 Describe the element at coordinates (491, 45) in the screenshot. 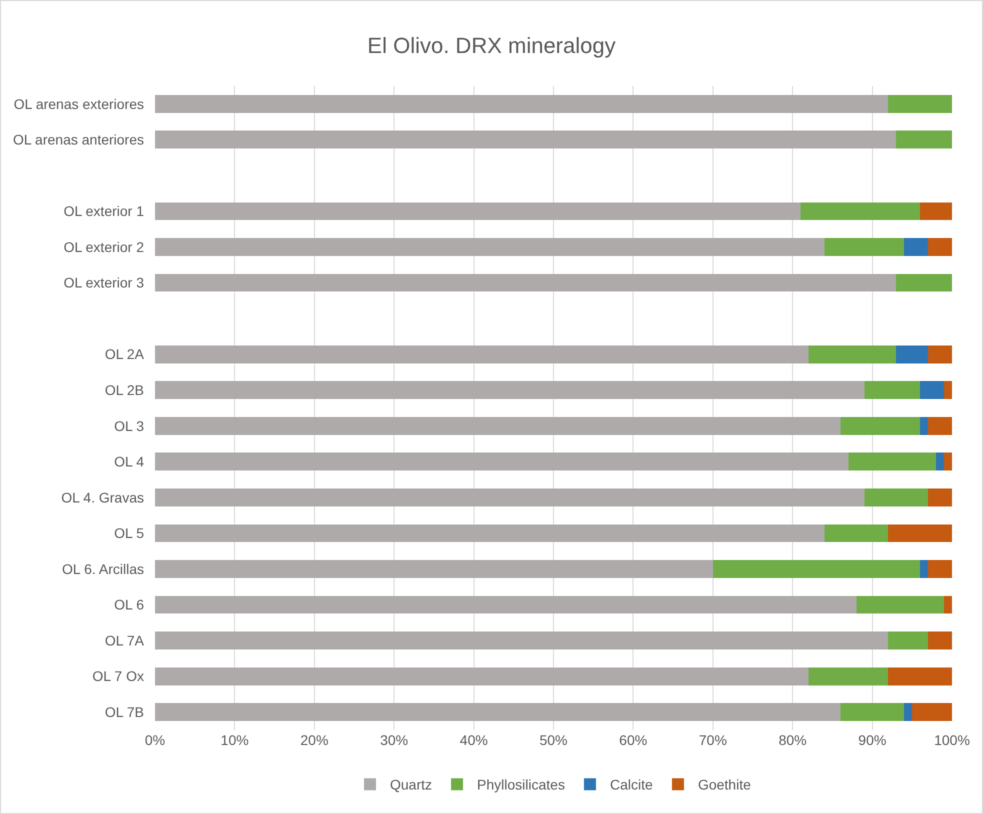

I see `chart-title: El Olivo. DRX mineralogy` at that location.